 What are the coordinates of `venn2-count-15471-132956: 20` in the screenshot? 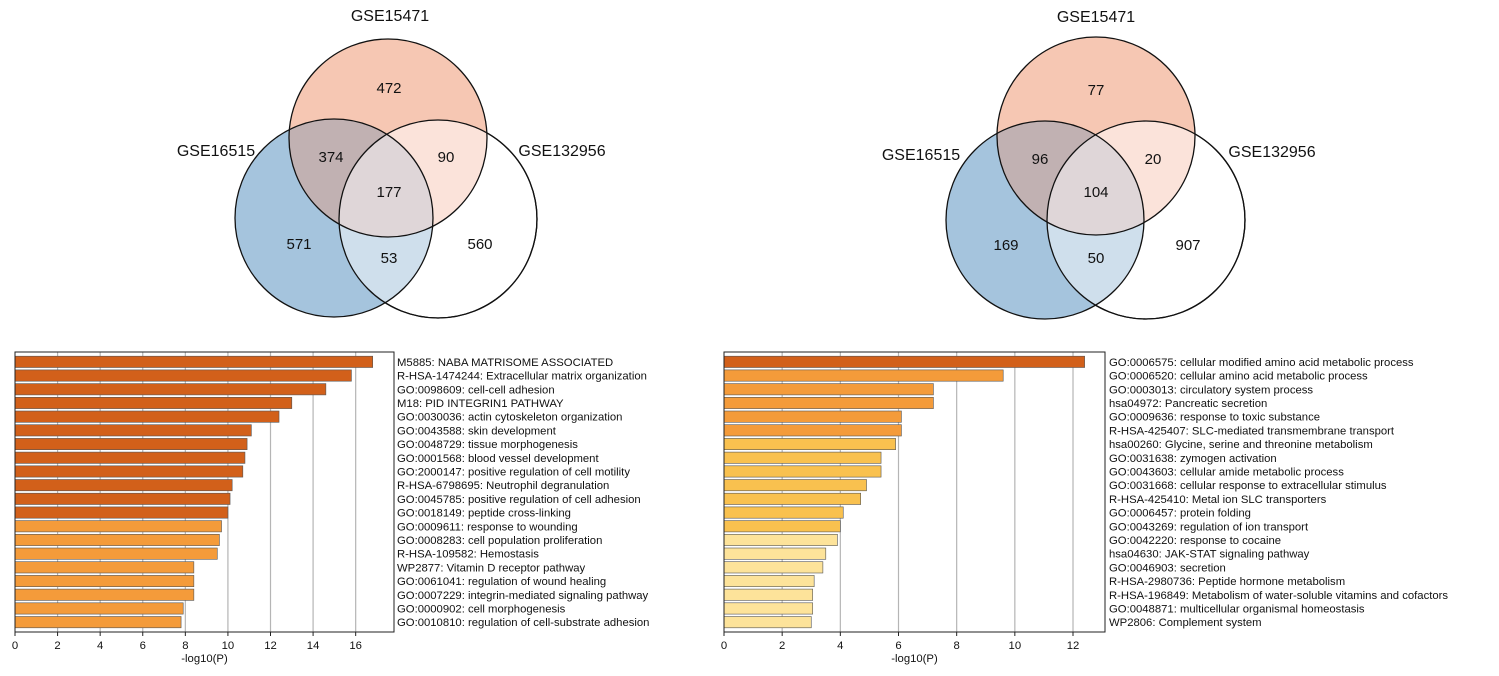 It's located at (1153, 159).